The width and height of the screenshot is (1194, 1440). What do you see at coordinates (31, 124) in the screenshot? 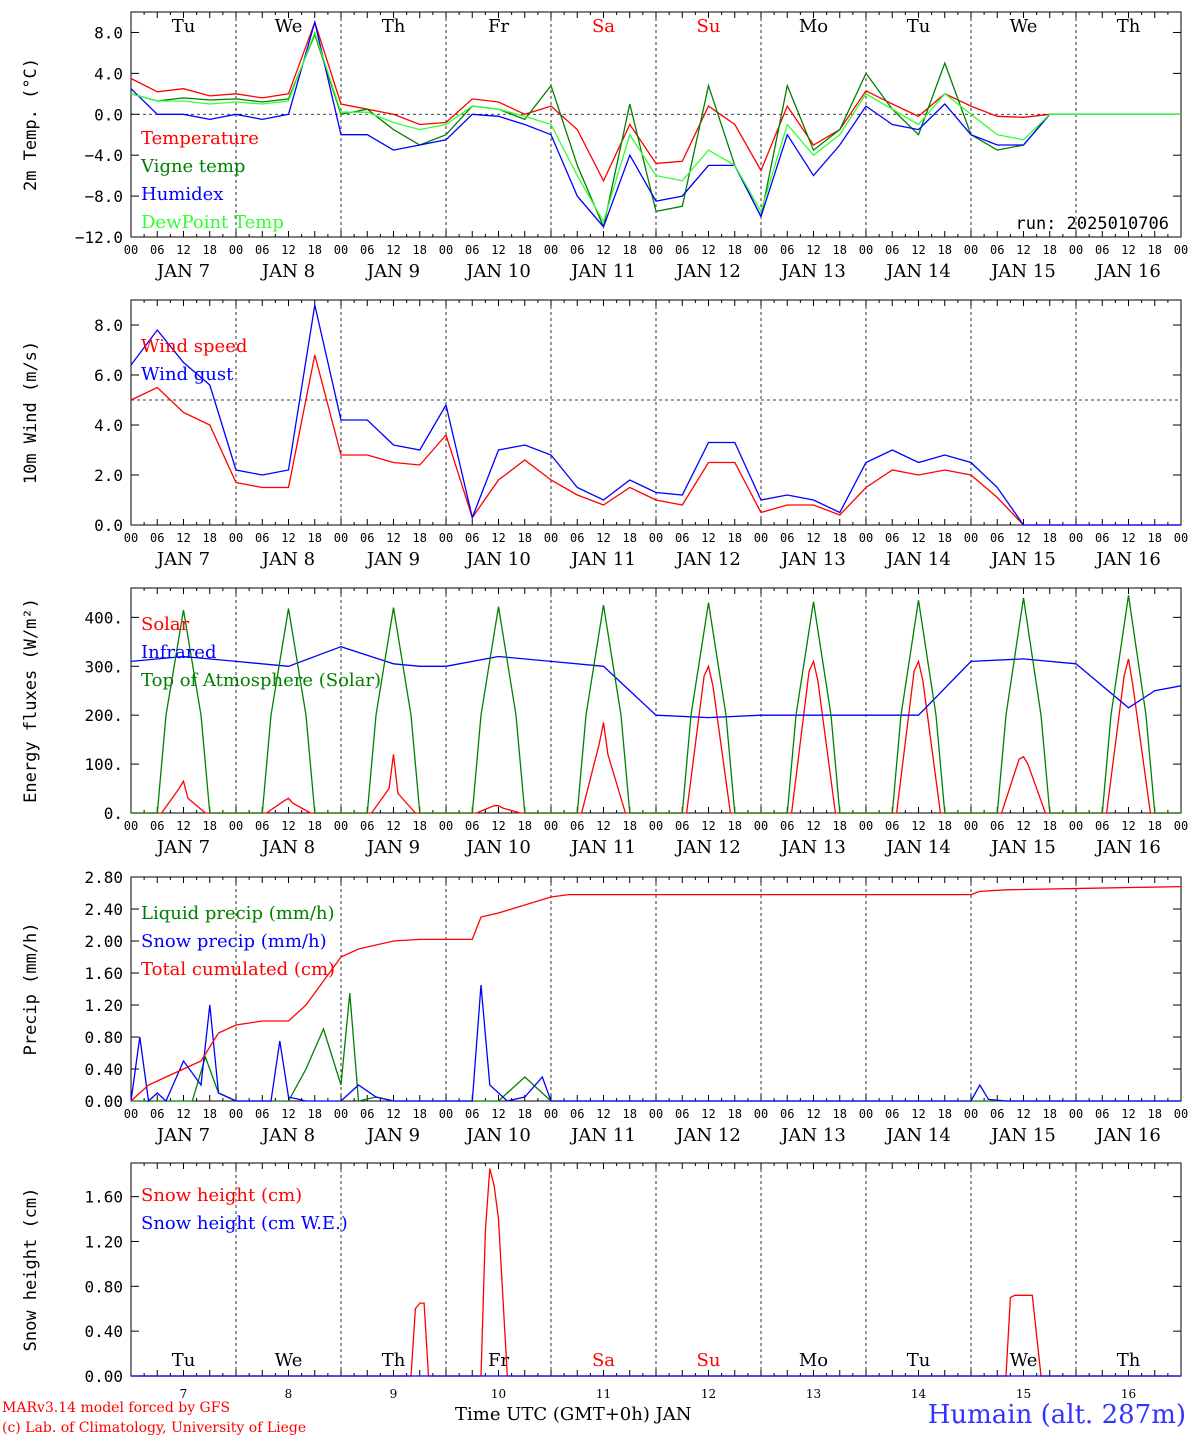
I see `y-axis-title: 2m Temp. (°C)` at bounding box center [31, 124].